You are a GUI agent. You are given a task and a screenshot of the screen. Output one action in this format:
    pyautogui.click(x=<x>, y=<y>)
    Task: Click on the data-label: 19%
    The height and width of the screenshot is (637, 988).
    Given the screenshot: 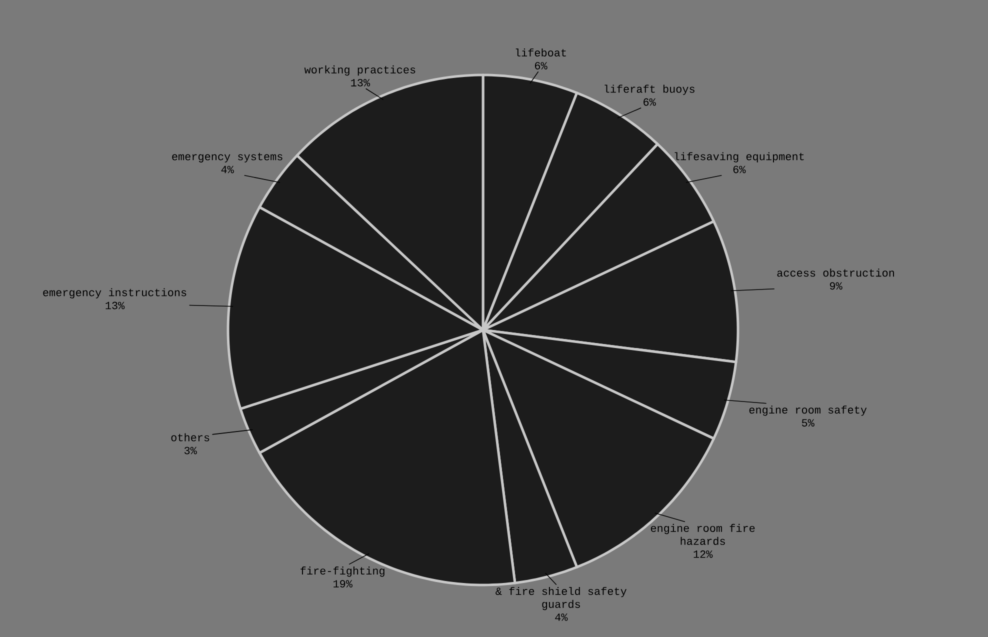 What is the action you would take?
    pyautogui.click(x=343, y=584)
    